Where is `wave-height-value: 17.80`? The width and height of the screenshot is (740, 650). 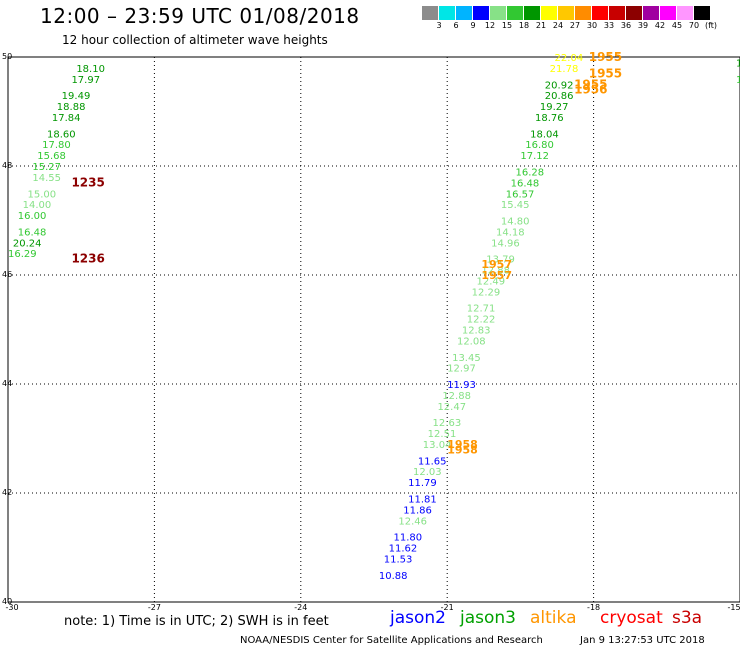
wave-height-value: 17.80 is located at coordinates (56, 145).